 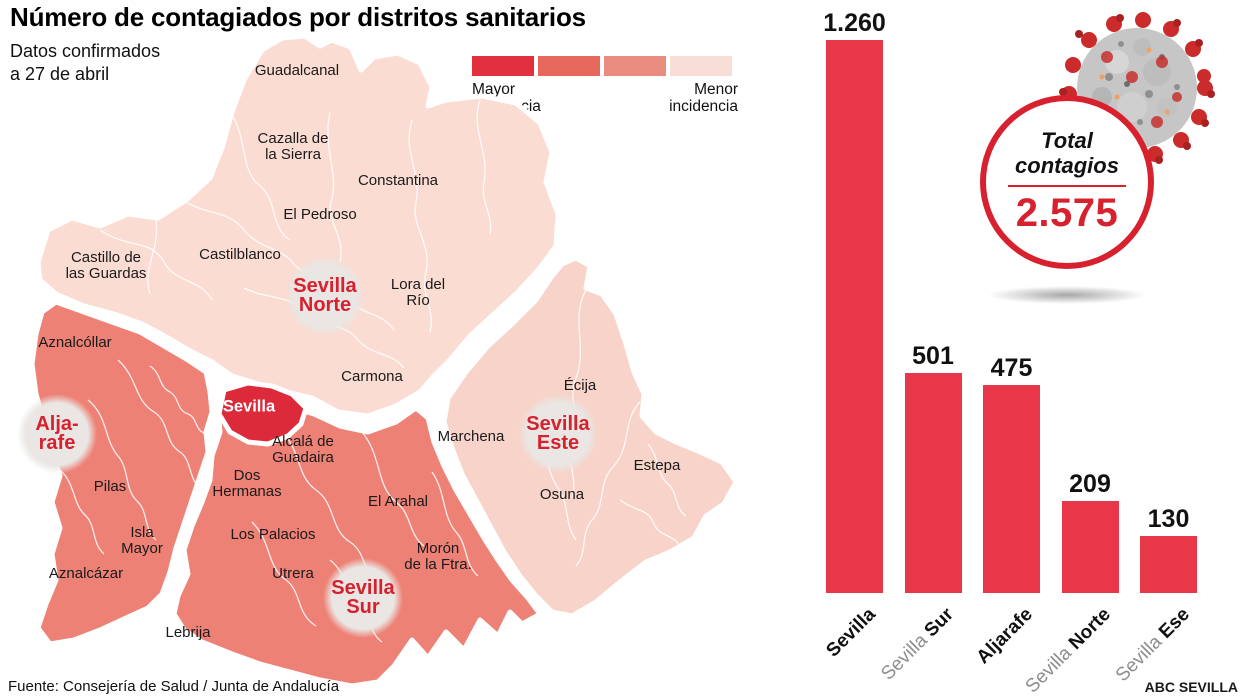 What do you see at coordinates (471, 436) in the screenshot?
I see `town-label-marchena: Marchena` at bounding box center [471, 436].